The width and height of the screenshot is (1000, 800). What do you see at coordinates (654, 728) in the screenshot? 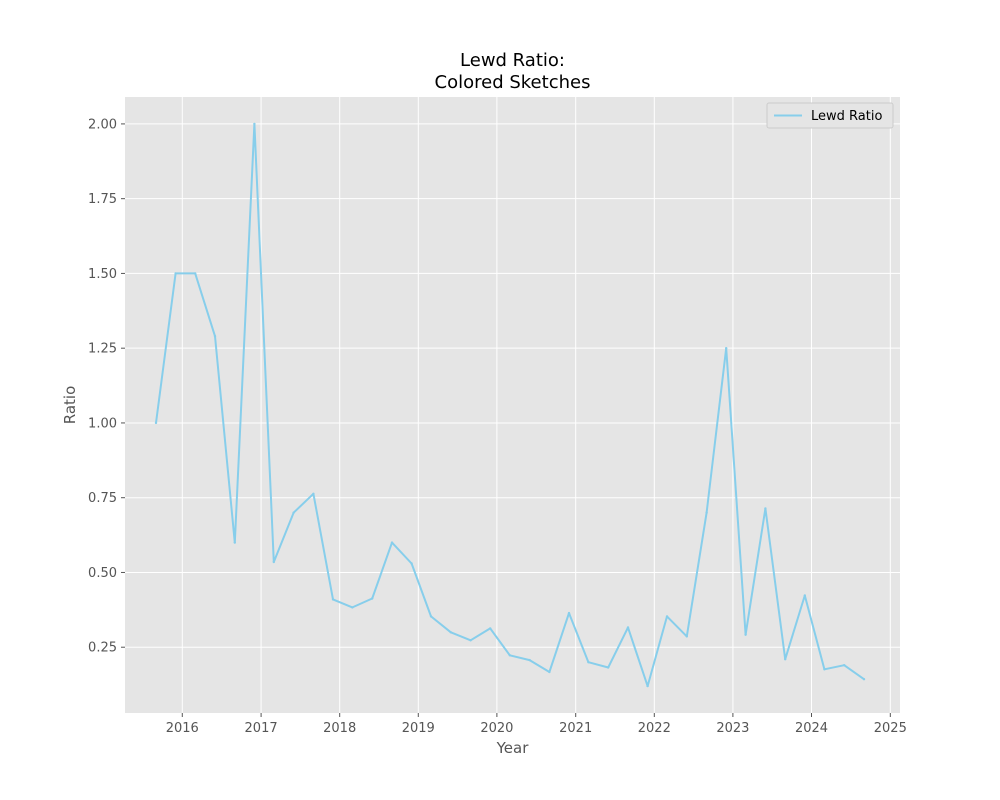
I see `x-tick-label: 2022` at bounding box center [654, 728].